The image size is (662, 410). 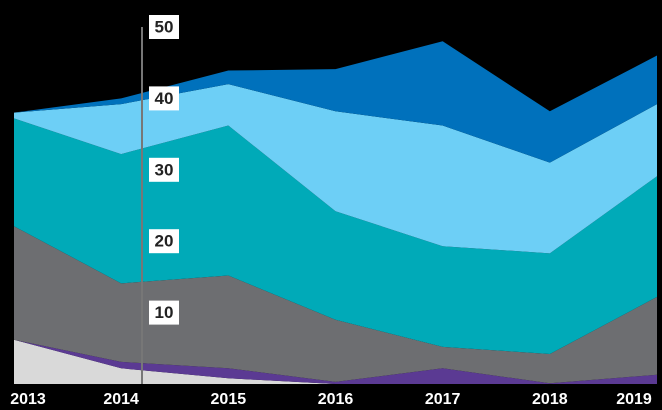 I want to click on x-tick-label: 2013, so click(x=28, y=399).